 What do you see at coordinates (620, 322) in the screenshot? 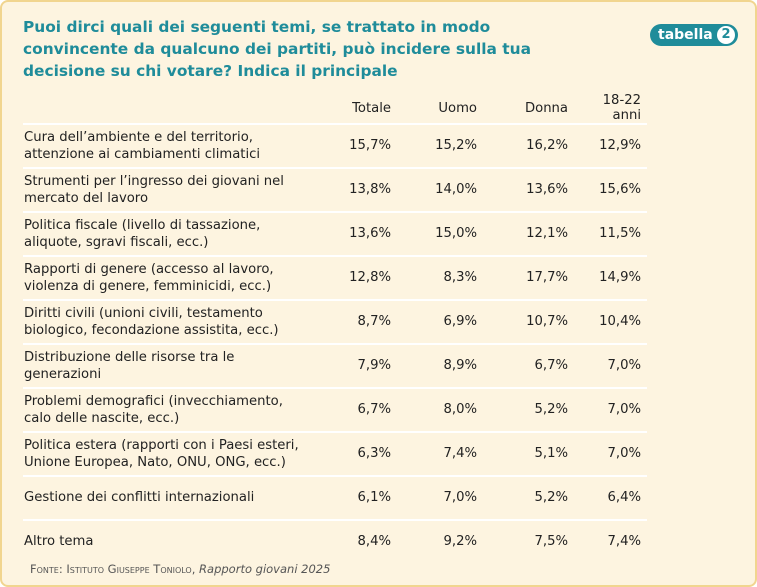
I see `cell-18-22: 10,4%` at bounding box center [620, 322].